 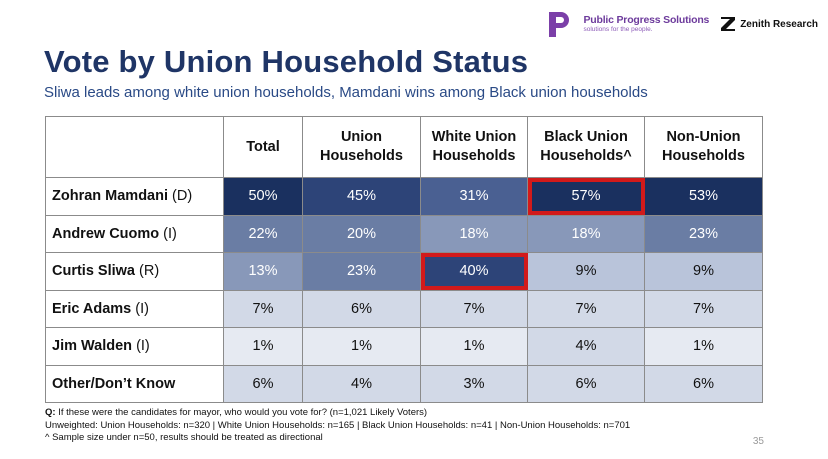 What do you see at coordinates (92, 308) in the screenshot?
I see `candidate-name: Eric Adams` at bounding box center [92, 308].